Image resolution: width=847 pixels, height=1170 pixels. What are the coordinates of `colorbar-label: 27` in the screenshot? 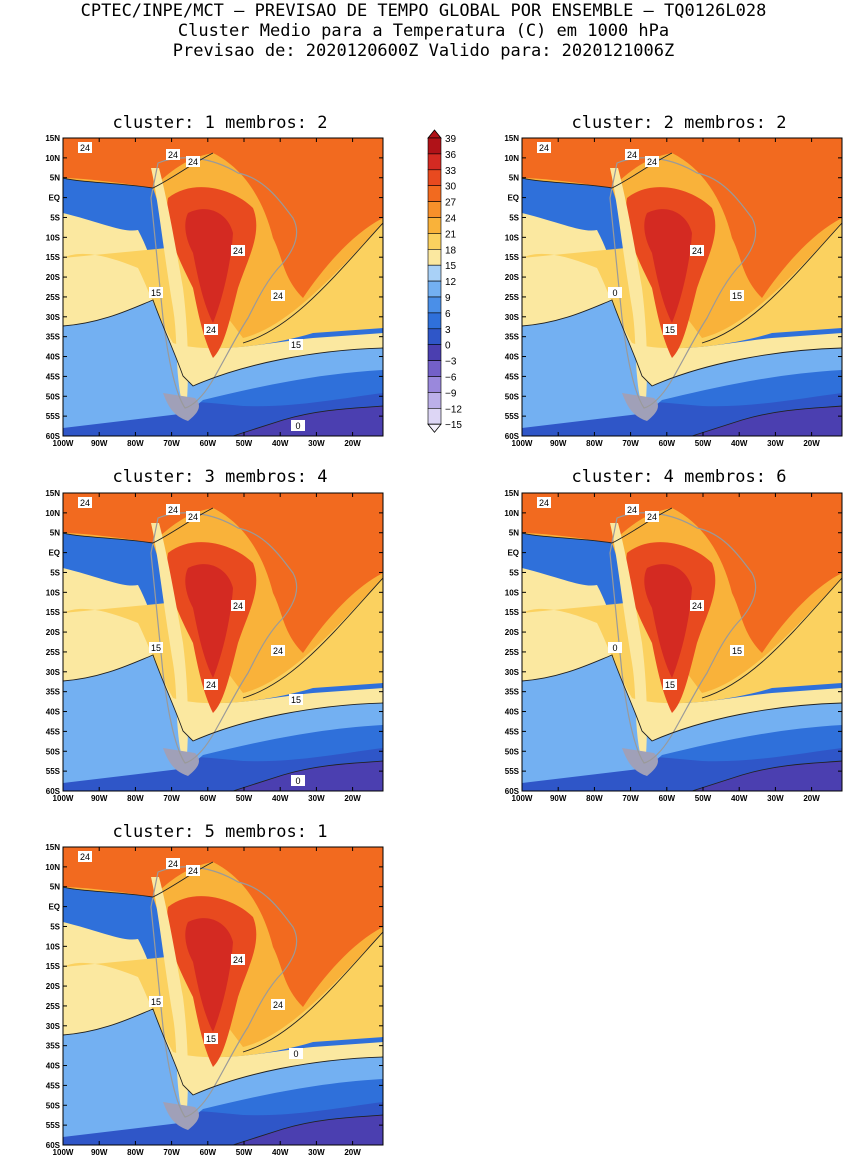 It's located at (451, 203).